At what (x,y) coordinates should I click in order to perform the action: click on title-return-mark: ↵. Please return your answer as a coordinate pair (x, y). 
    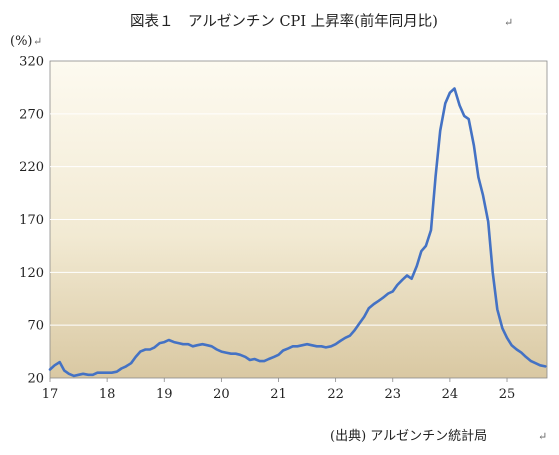
    Looking at the image, I should click on (508, 22).